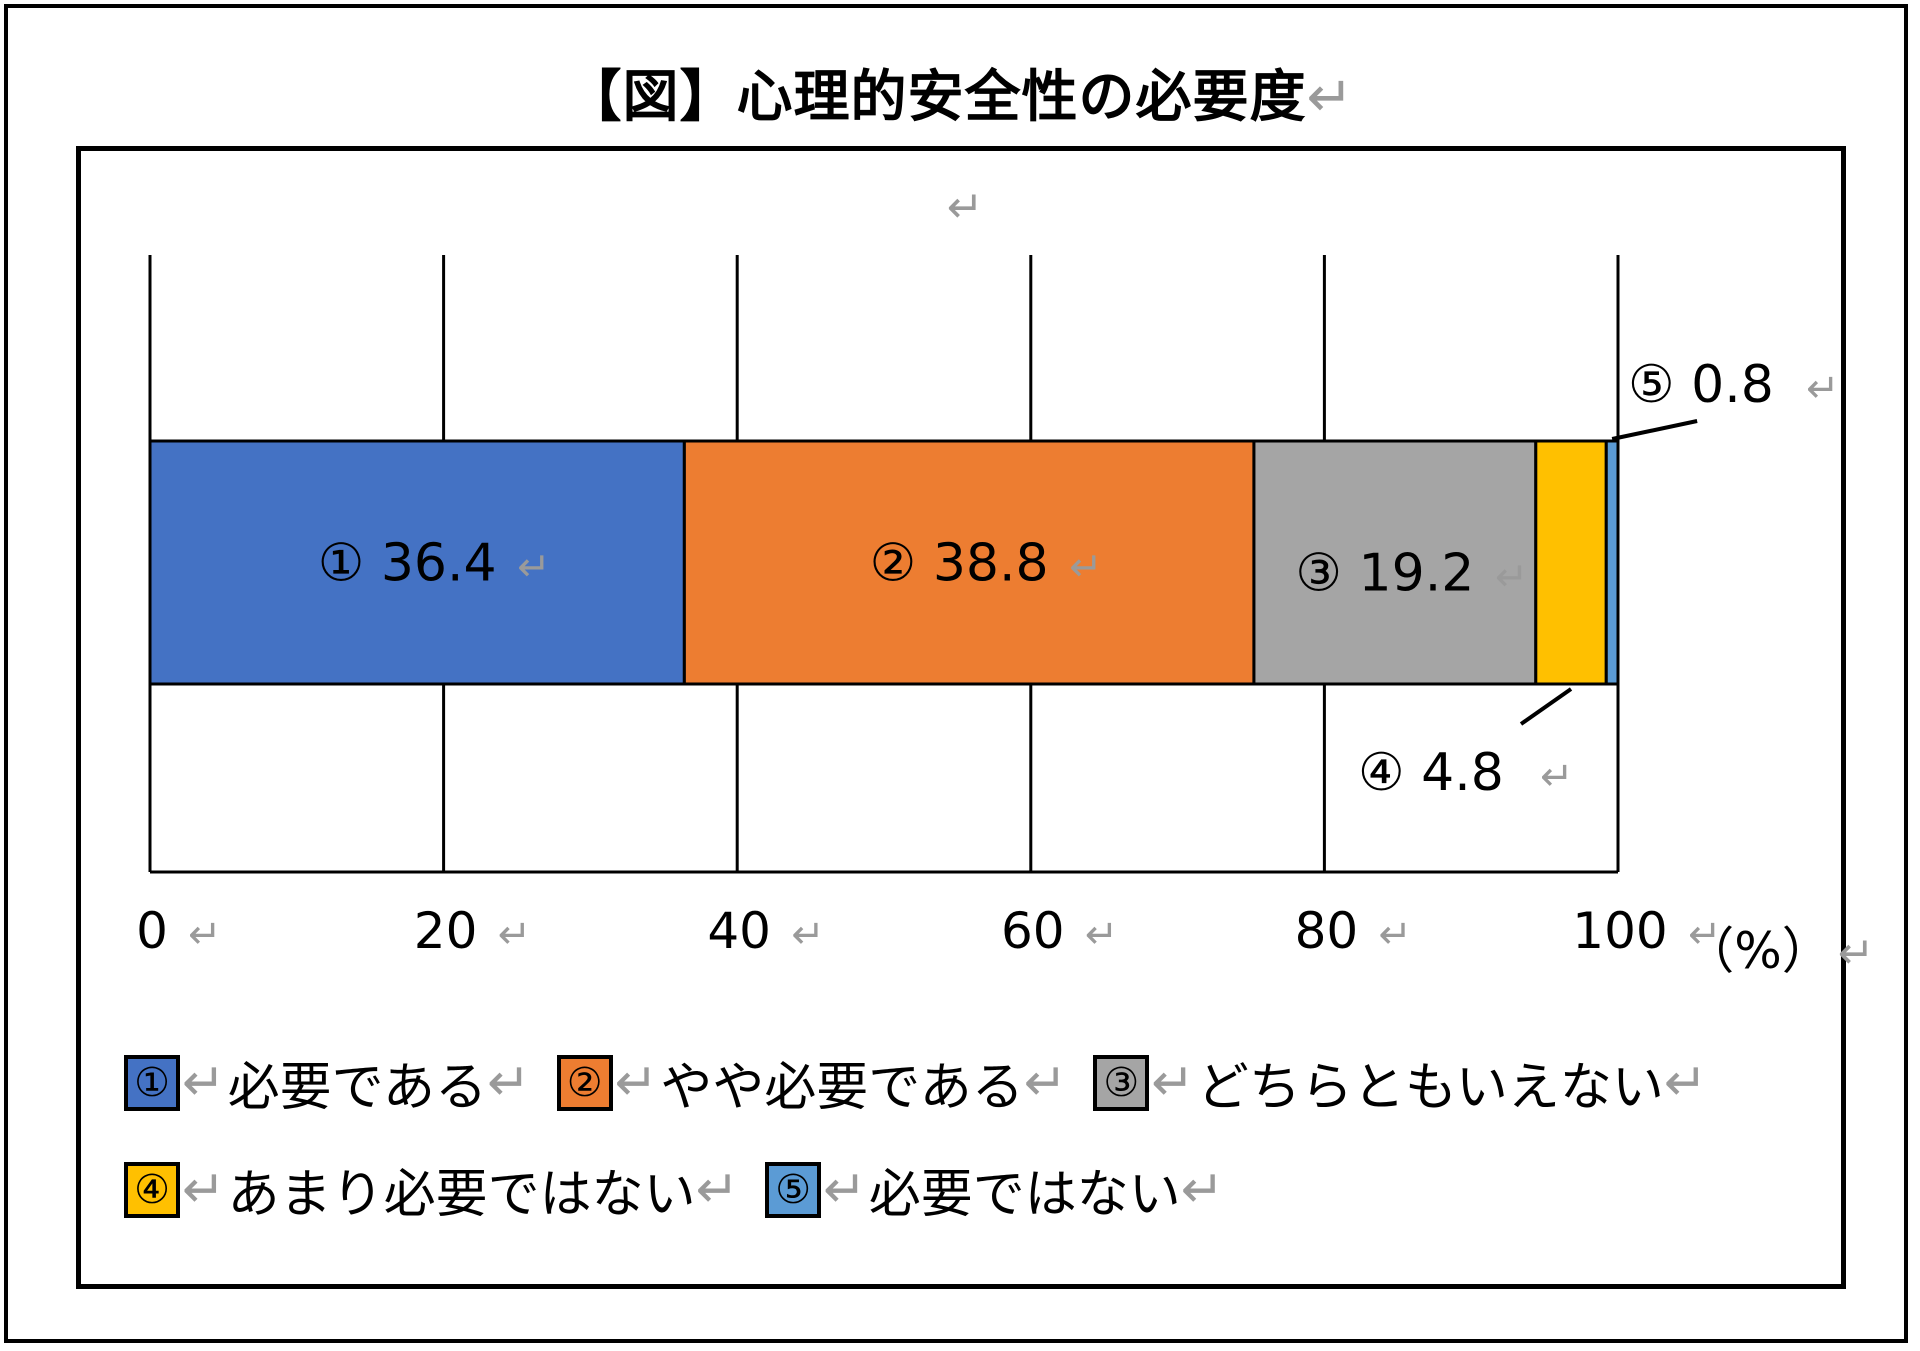  Describe the element at coordinates (1701, 385) in the screenshot. I see `data-label-5: ⑤ 0.8` at that location.